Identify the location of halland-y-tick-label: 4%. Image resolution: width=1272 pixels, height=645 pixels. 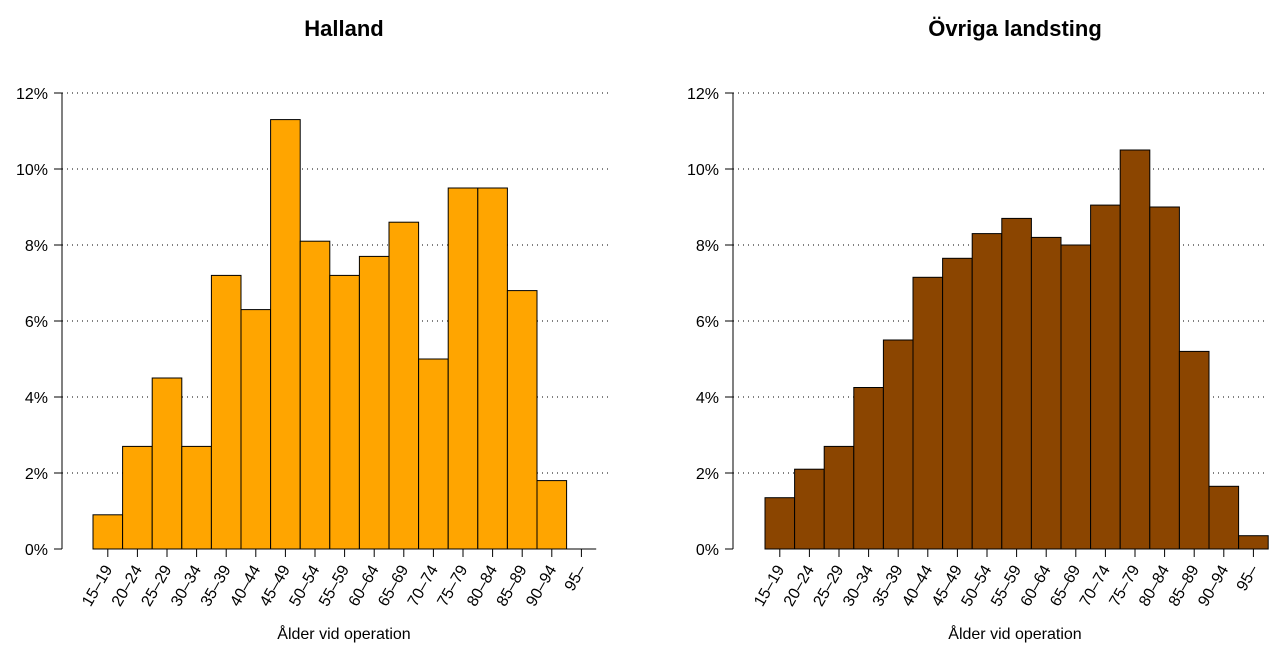
(36, 398).